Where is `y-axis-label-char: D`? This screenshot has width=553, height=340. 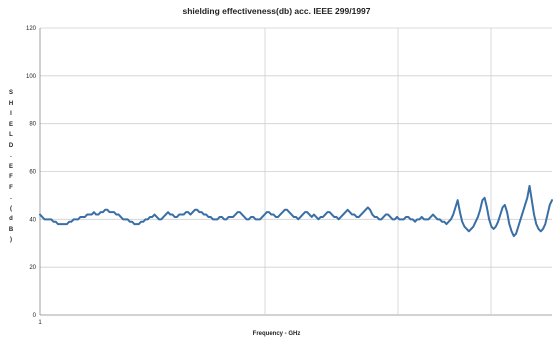 y-axis-label-char: D is located at coordinates (11, 145).